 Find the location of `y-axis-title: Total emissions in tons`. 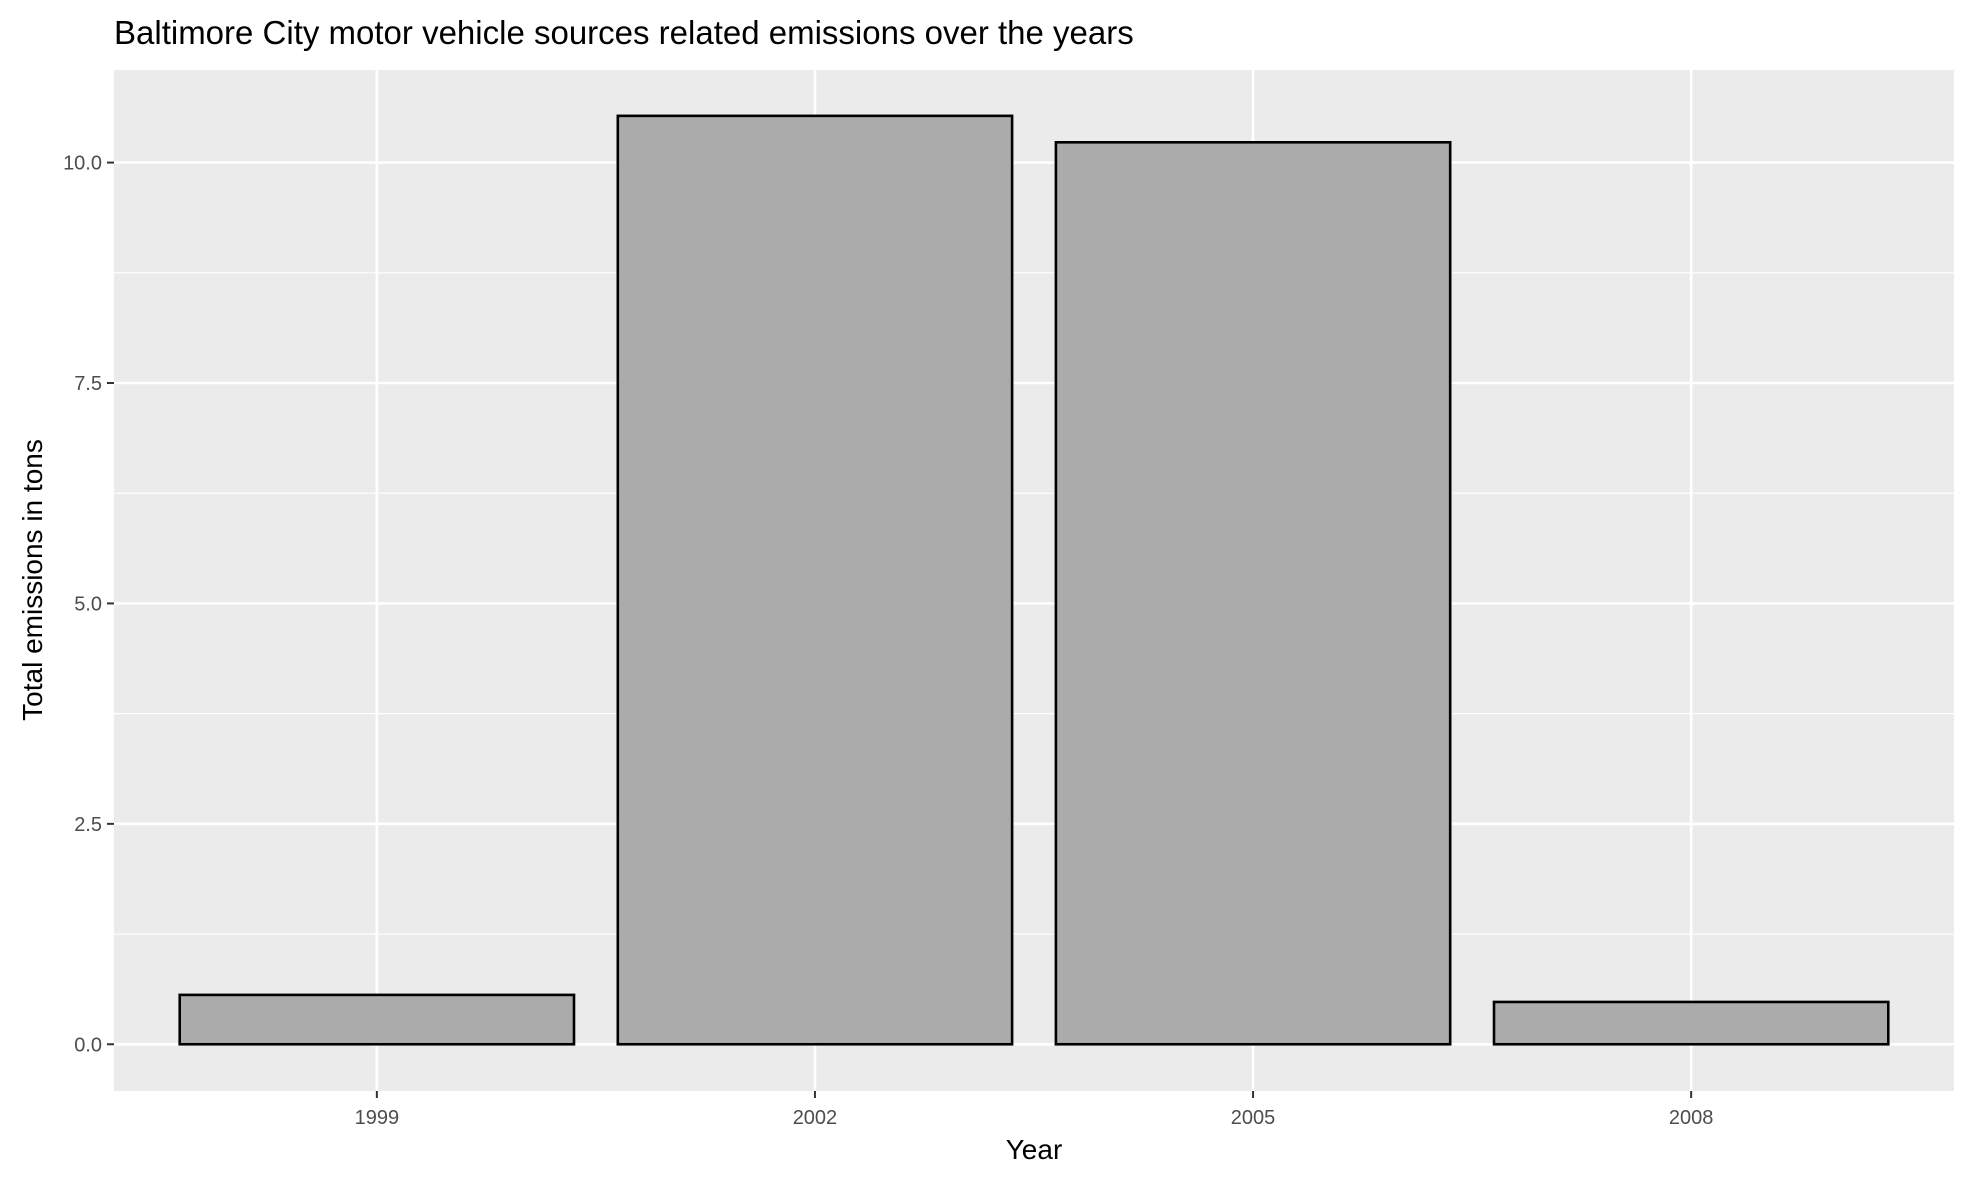

y-axis-title: Total emissions in tons is located at coordinates (32, 580).